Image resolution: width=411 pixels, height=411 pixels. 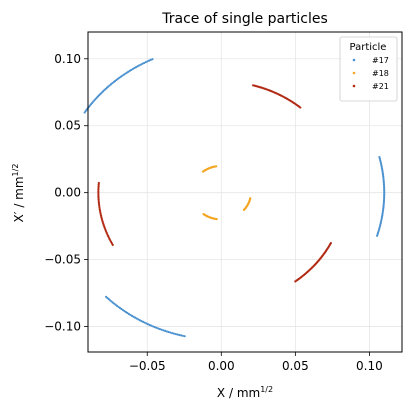 What do you see at coordinates (67, 59) in the screenshot?
I see `y-tick-label: 0.10` at bounding box center [67, 59].